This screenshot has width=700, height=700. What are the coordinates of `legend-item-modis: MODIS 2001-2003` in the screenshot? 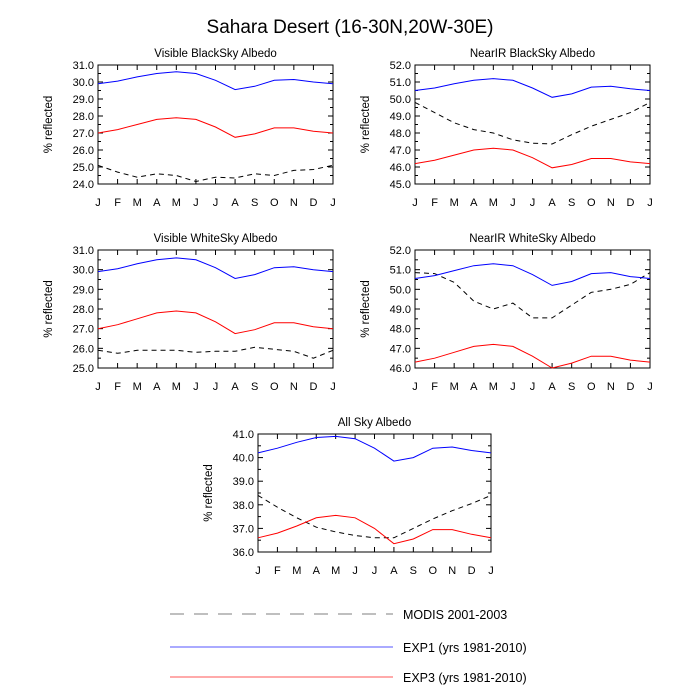 It's located at (338, 615).